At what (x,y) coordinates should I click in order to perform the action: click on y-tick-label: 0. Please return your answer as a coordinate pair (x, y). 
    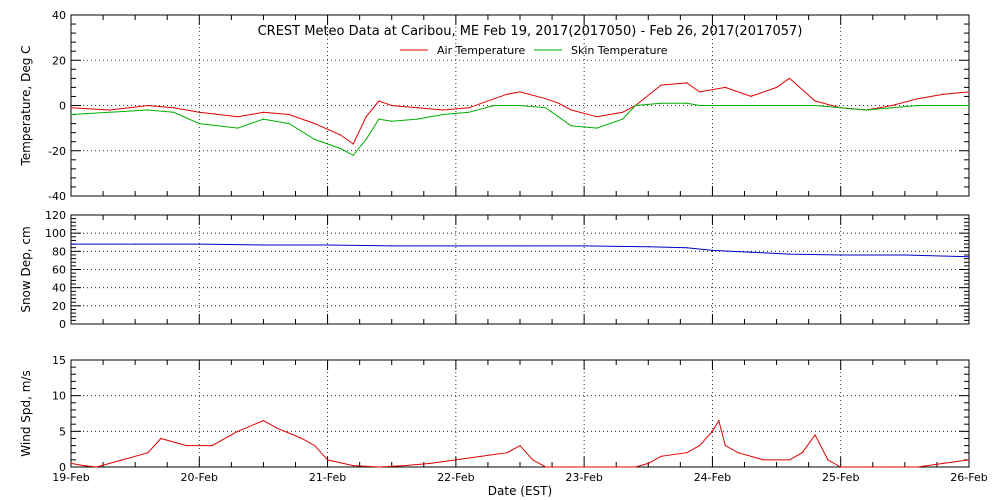
    Looking at the image, I should click on (62, 324).